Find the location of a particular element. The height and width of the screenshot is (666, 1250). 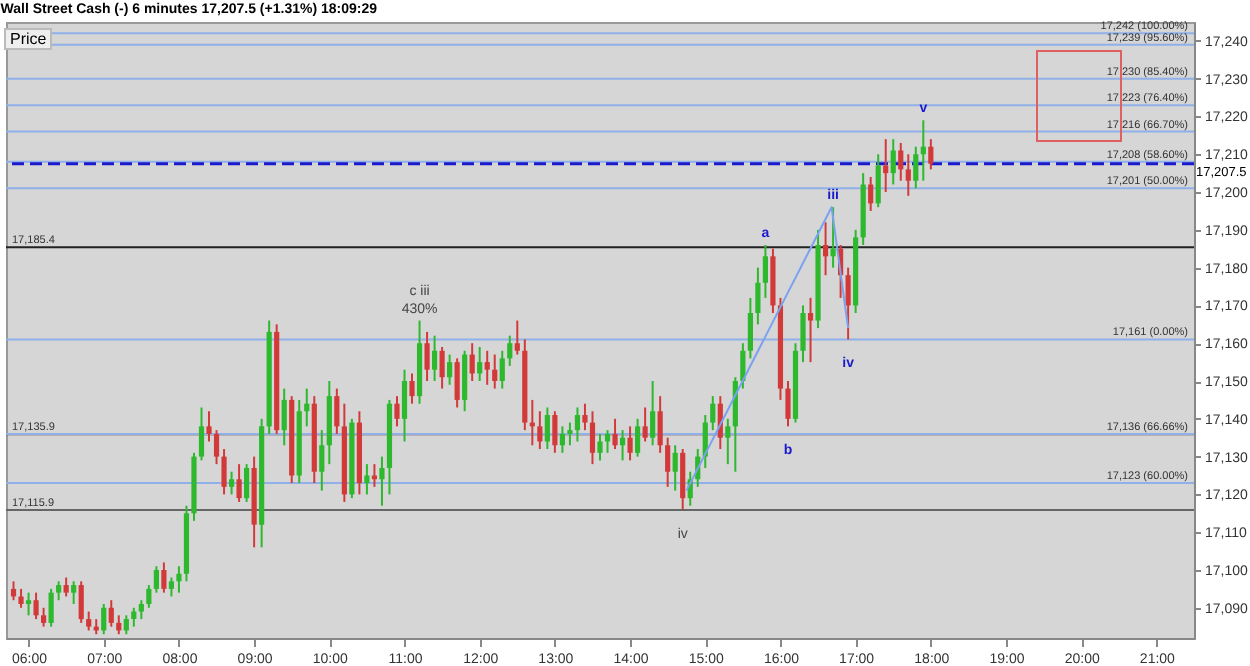

annotation: Price is located at coordinates (28, 39).